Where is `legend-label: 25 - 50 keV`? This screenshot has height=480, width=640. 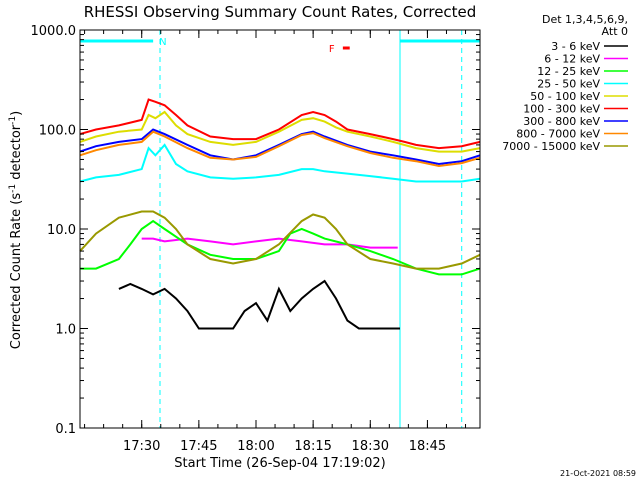 legend-label: 25 - 50 keV is located at coordinates (568, 84).